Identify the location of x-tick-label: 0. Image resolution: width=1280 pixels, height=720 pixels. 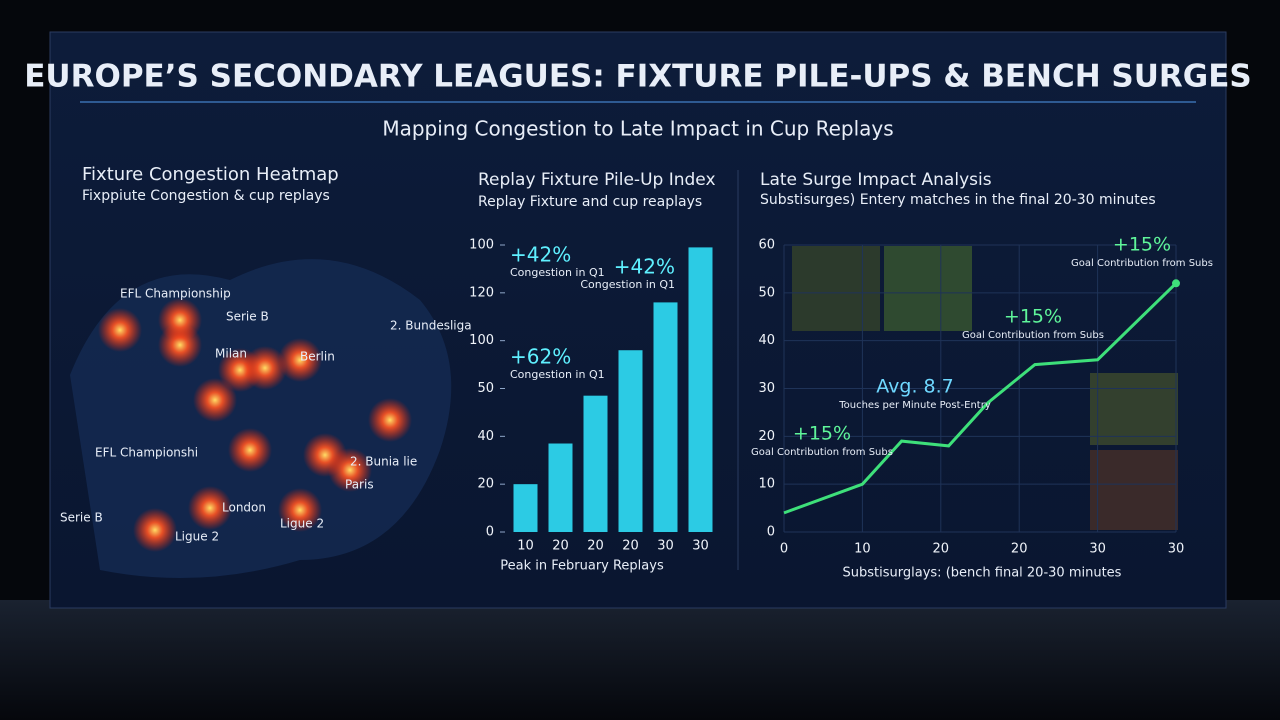
(784, 549).